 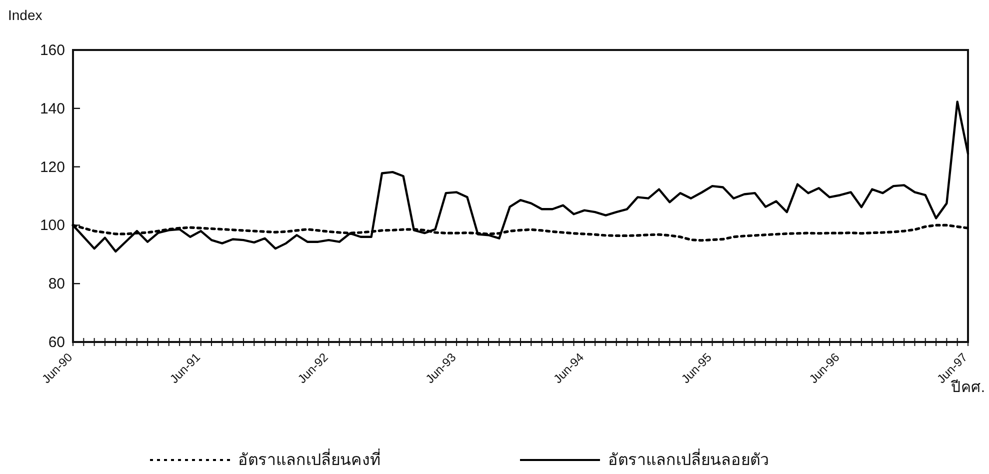 What do you see at coordinates (56, 342) in the screenshot?
I see `y-tick-label: 60` at bounding box center [56, 342].